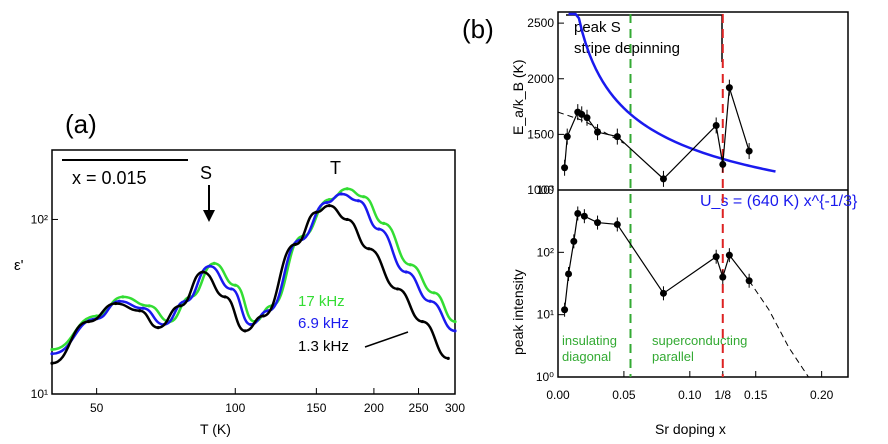 The width and height of the screenshot is (888, 444). Describe the element at coordinates (624, 395) in the screenshot. I see `panel-b-x-tick-label: 0.05` at that location.